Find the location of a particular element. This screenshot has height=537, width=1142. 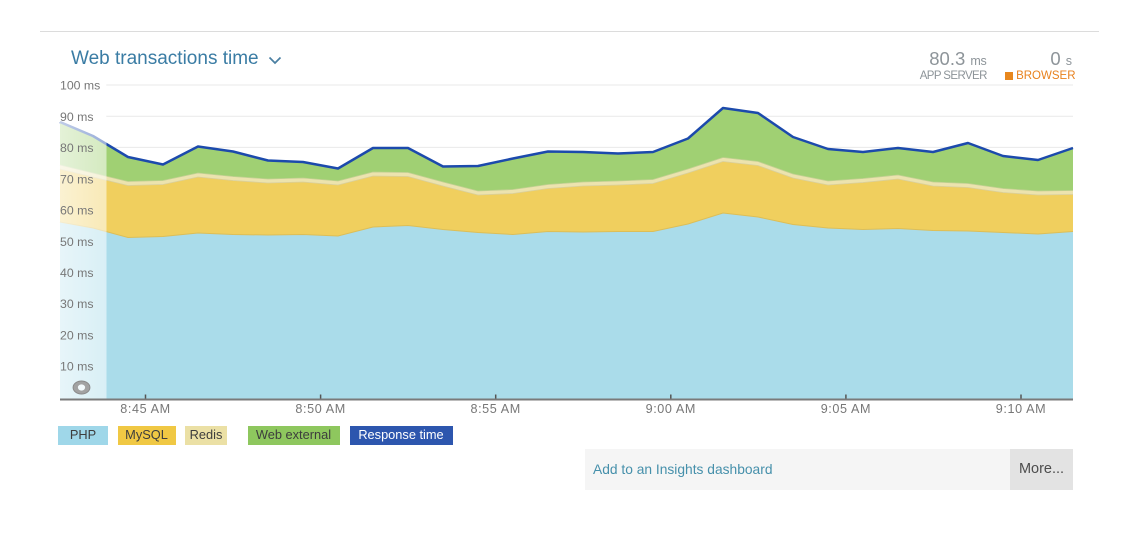

svg-text: 20 ms is located at coordinates (77, 336).